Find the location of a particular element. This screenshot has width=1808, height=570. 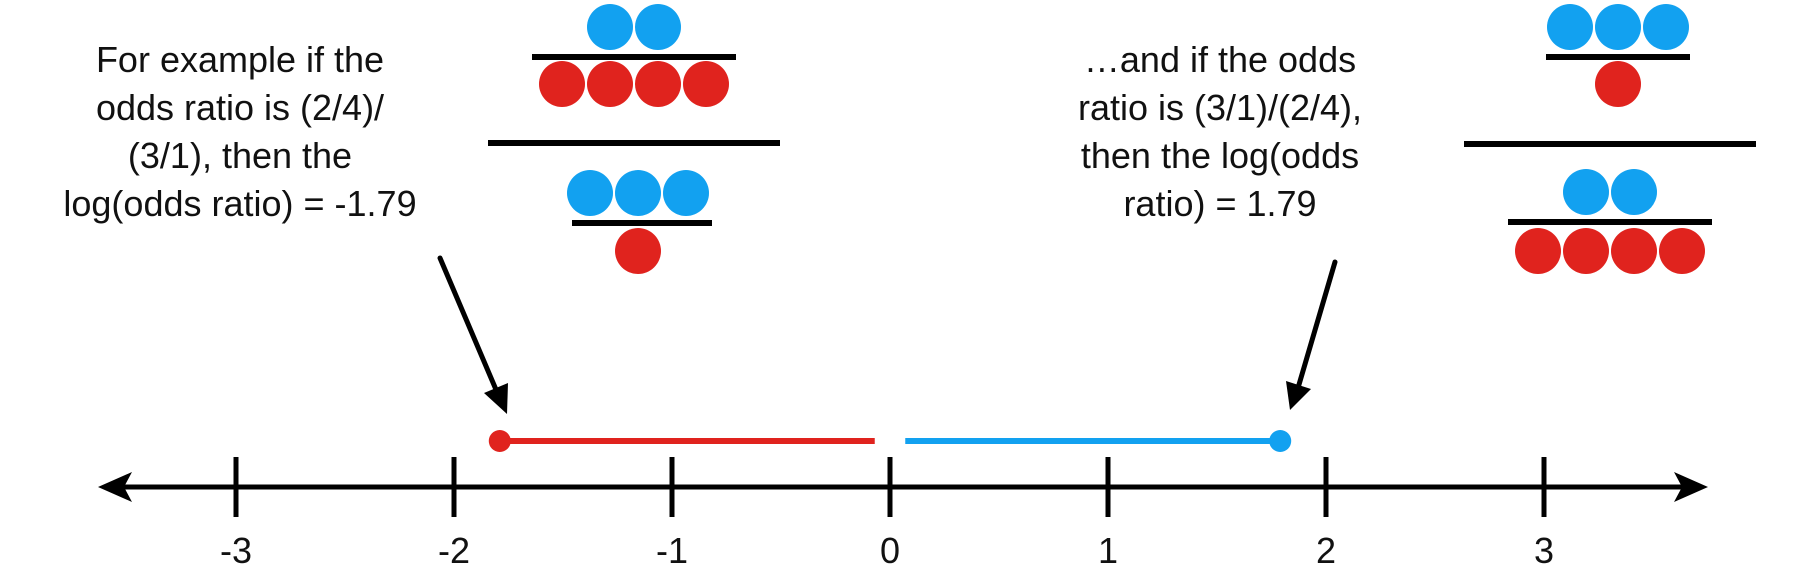

number-line-segments is located at coordinates (890, 441).